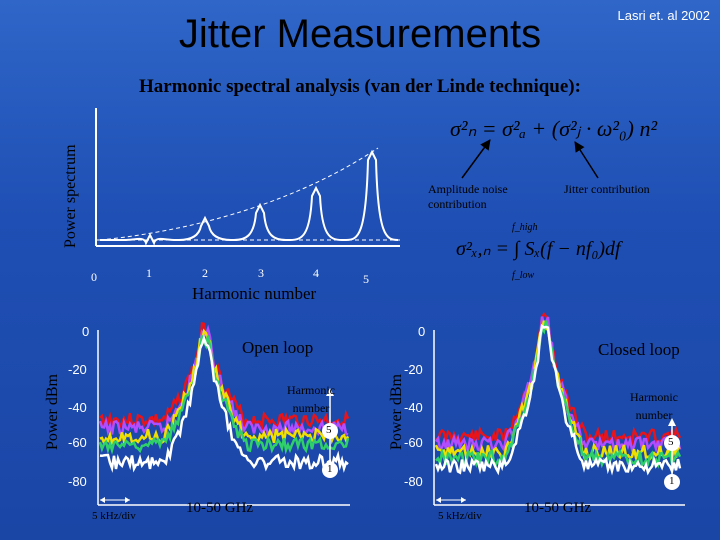  What do you see at coordinates (220, 508) in the screenshot?
I see `left-freq-label: 10-50 GHz` at bounding box center [220, 508].